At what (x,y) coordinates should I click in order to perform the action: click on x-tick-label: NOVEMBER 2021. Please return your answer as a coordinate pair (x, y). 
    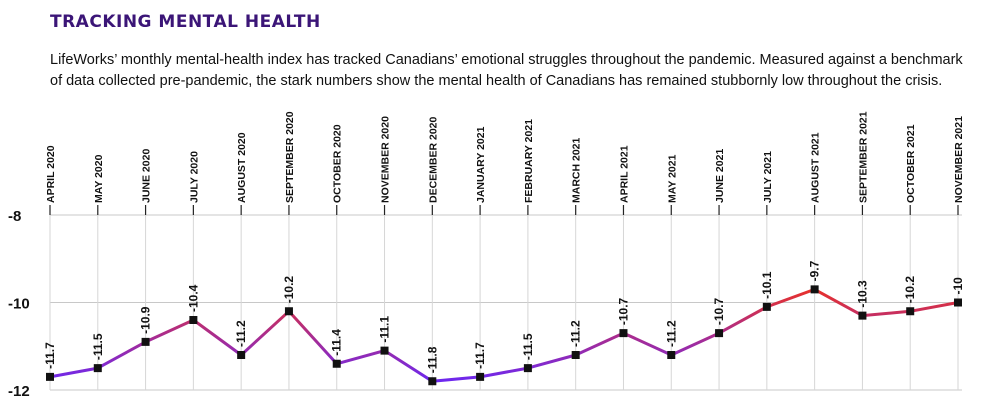
    Looking at the image, I should click on (959, 159).